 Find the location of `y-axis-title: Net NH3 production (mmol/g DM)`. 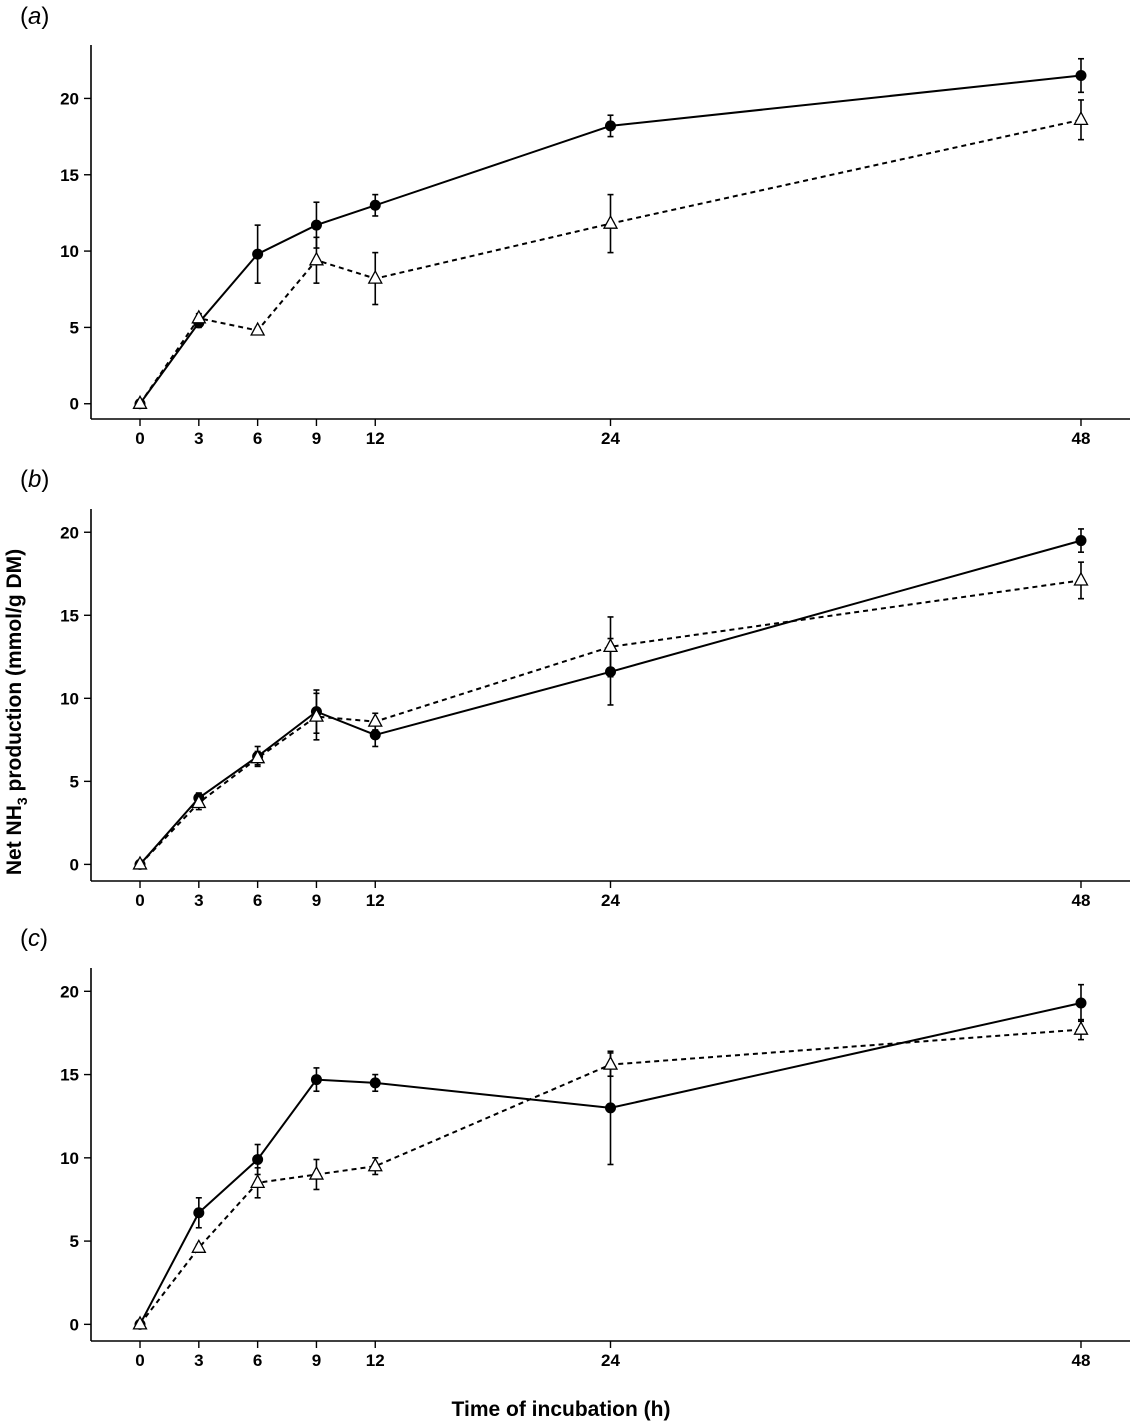

y-axis-title: Net NH3 production (mmol/g DM) is located at coordinates (16, 712).